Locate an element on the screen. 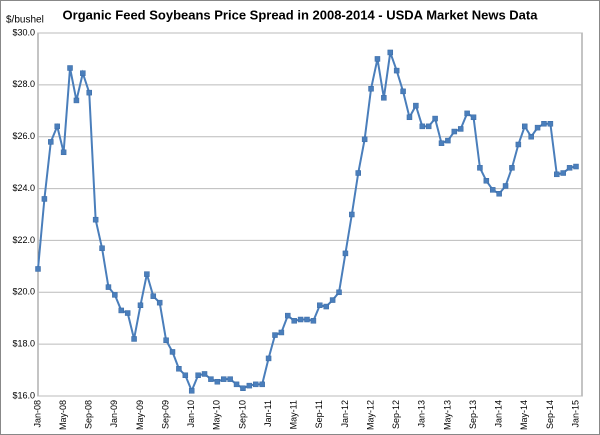 The height and width of the screenshot is (435, 600). x-tick-label: May-13 is located at coordinates (447, 415).